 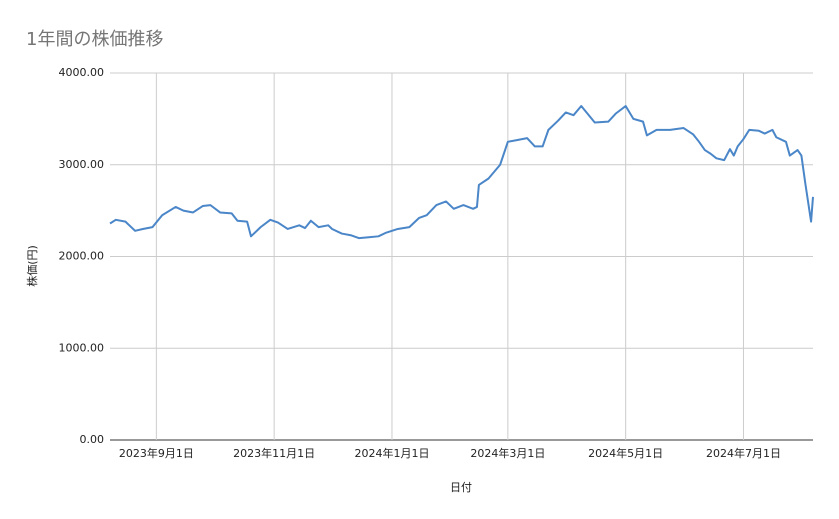 I want to click on x-tick-label: 2024年1月1日, so click(x=391, y=453).